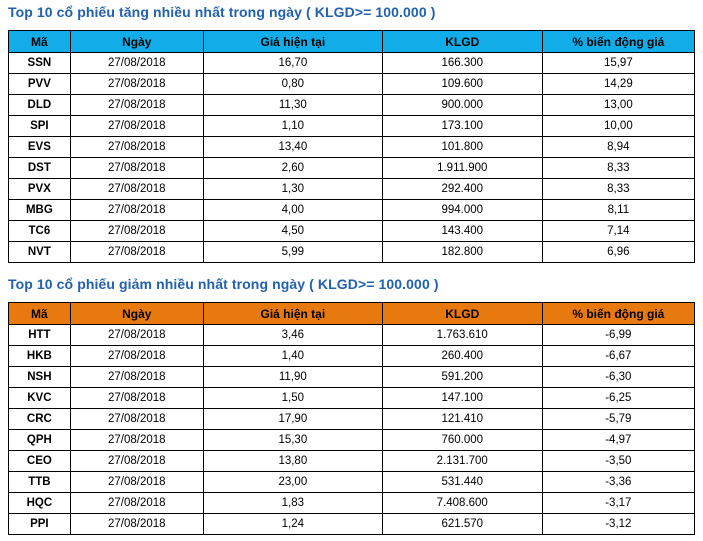  I want to click on price-change-cell: -3,36, so click(618, 482).